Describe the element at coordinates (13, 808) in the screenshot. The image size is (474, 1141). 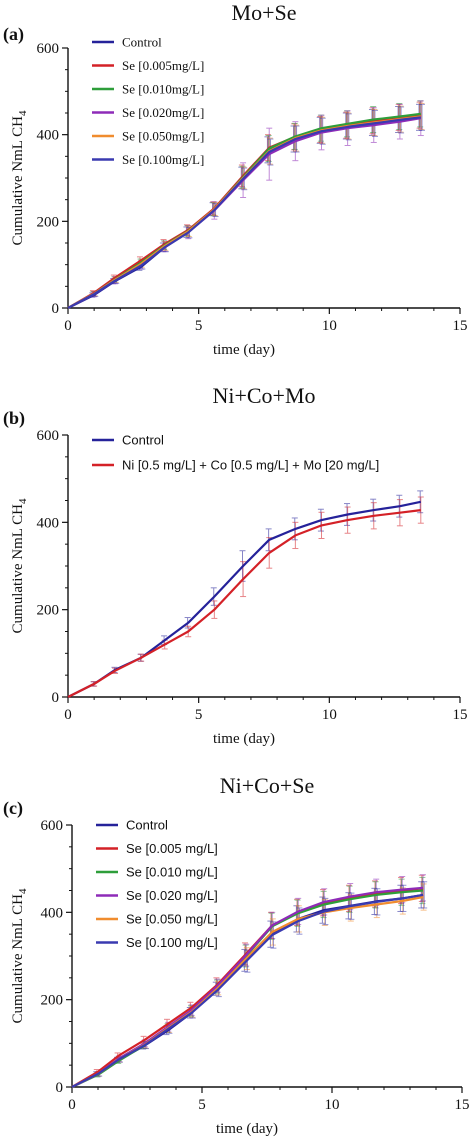
I see `panel-letter: (c)` at that location.